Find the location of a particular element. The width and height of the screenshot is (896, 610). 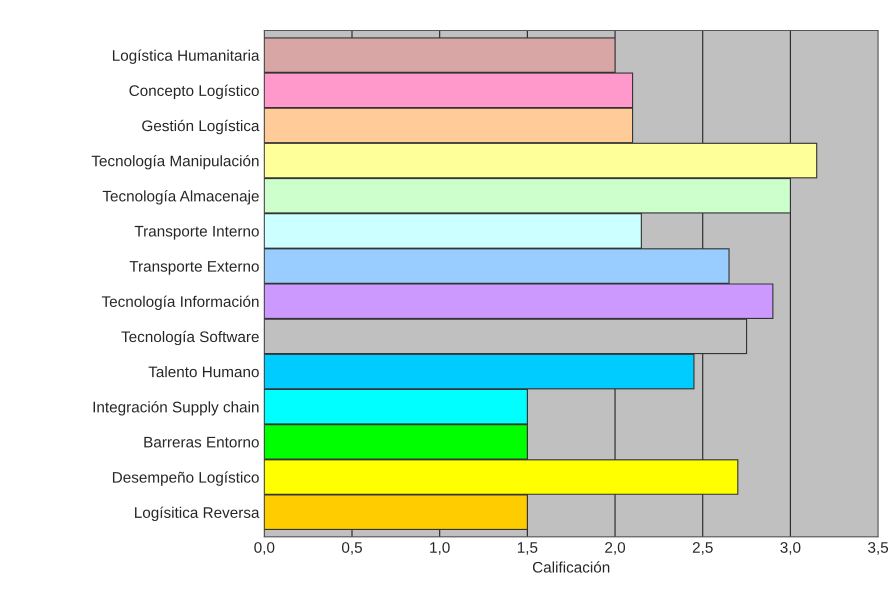

y-tick-label: Tecnología Almacenaje is located at coordinates (180, 197).